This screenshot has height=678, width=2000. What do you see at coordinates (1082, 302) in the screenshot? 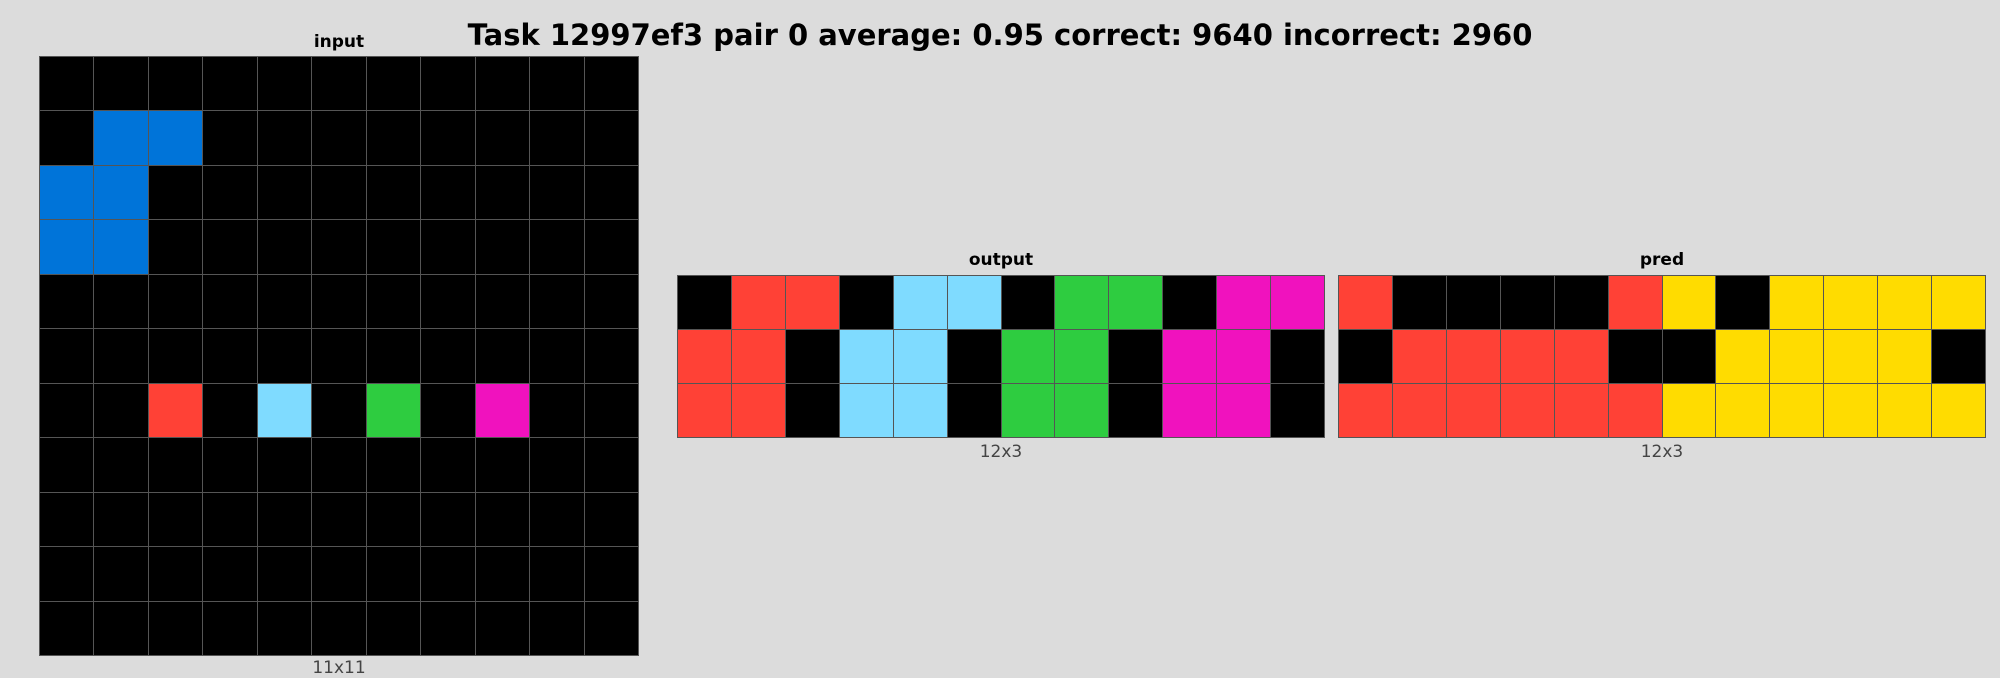
I see `output-cell-r0-c7` at bounding box center [1082, 302].